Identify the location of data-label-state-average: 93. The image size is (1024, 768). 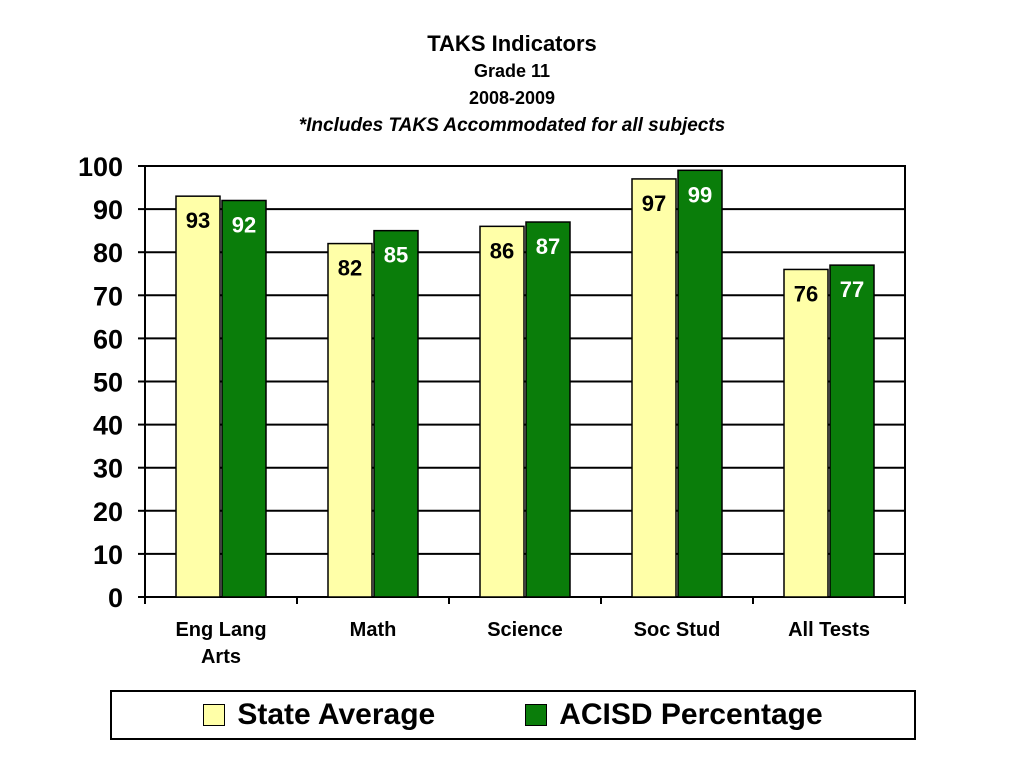
(198, 220).